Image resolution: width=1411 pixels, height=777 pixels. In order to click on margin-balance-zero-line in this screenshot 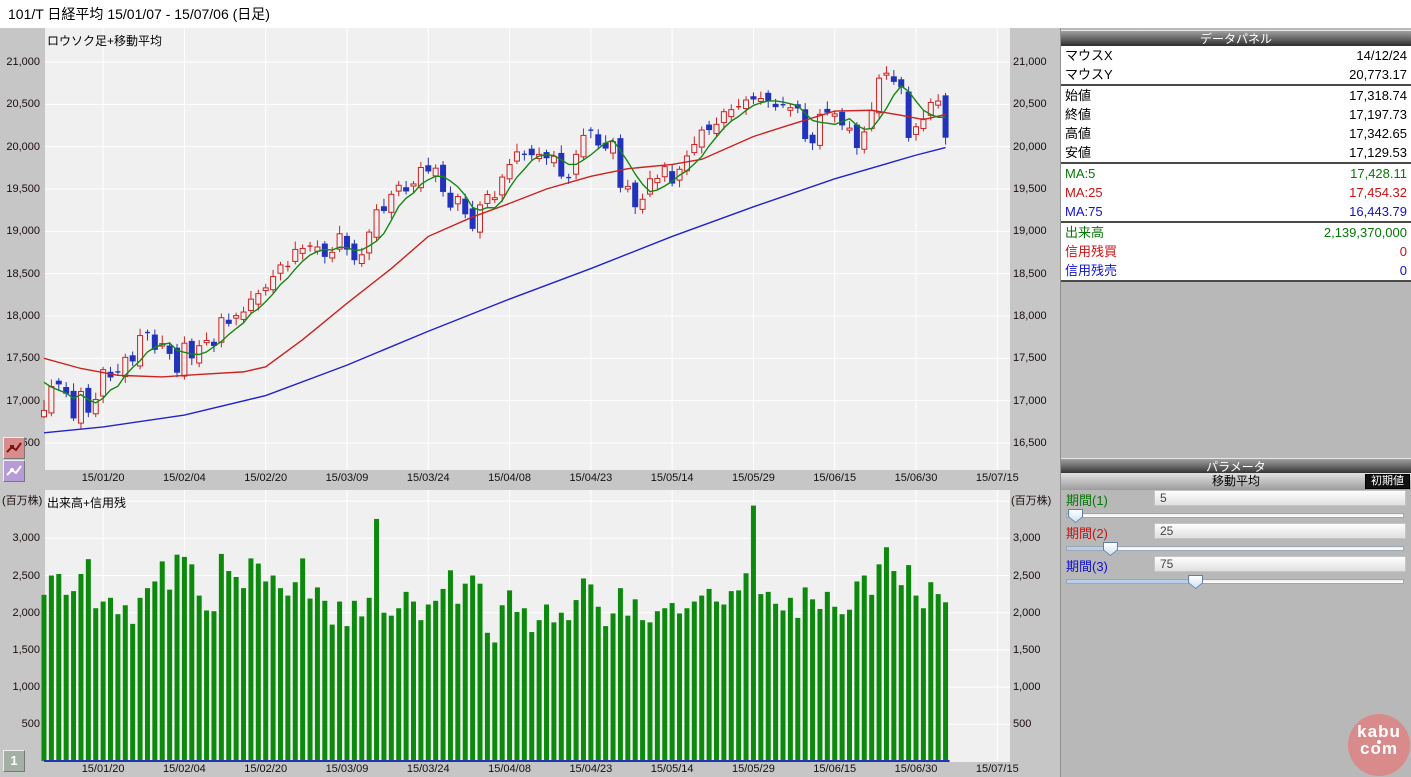, I will do `click(497, 761)`.